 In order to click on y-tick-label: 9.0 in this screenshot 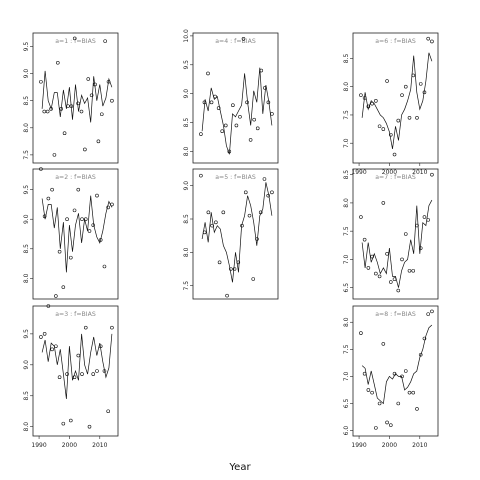, I will do `click(26, 219)`.